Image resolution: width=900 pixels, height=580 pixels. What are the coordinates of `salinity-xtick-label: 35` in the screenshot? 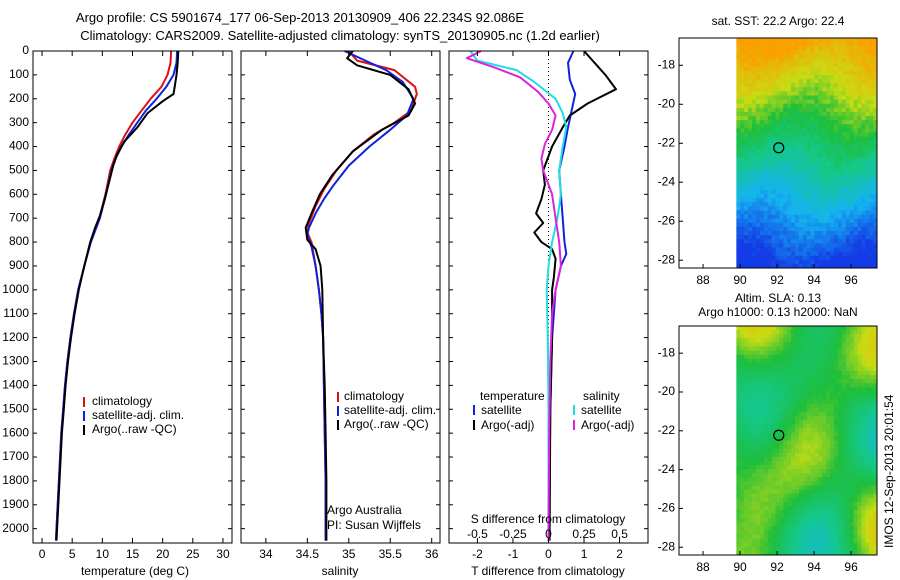 It's located at (349, 554).